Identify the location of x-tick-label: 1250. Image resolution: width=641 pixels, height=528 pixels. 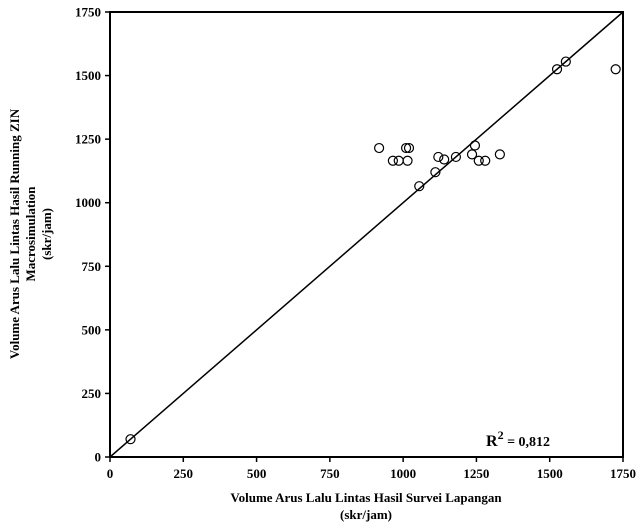
(476, 473).